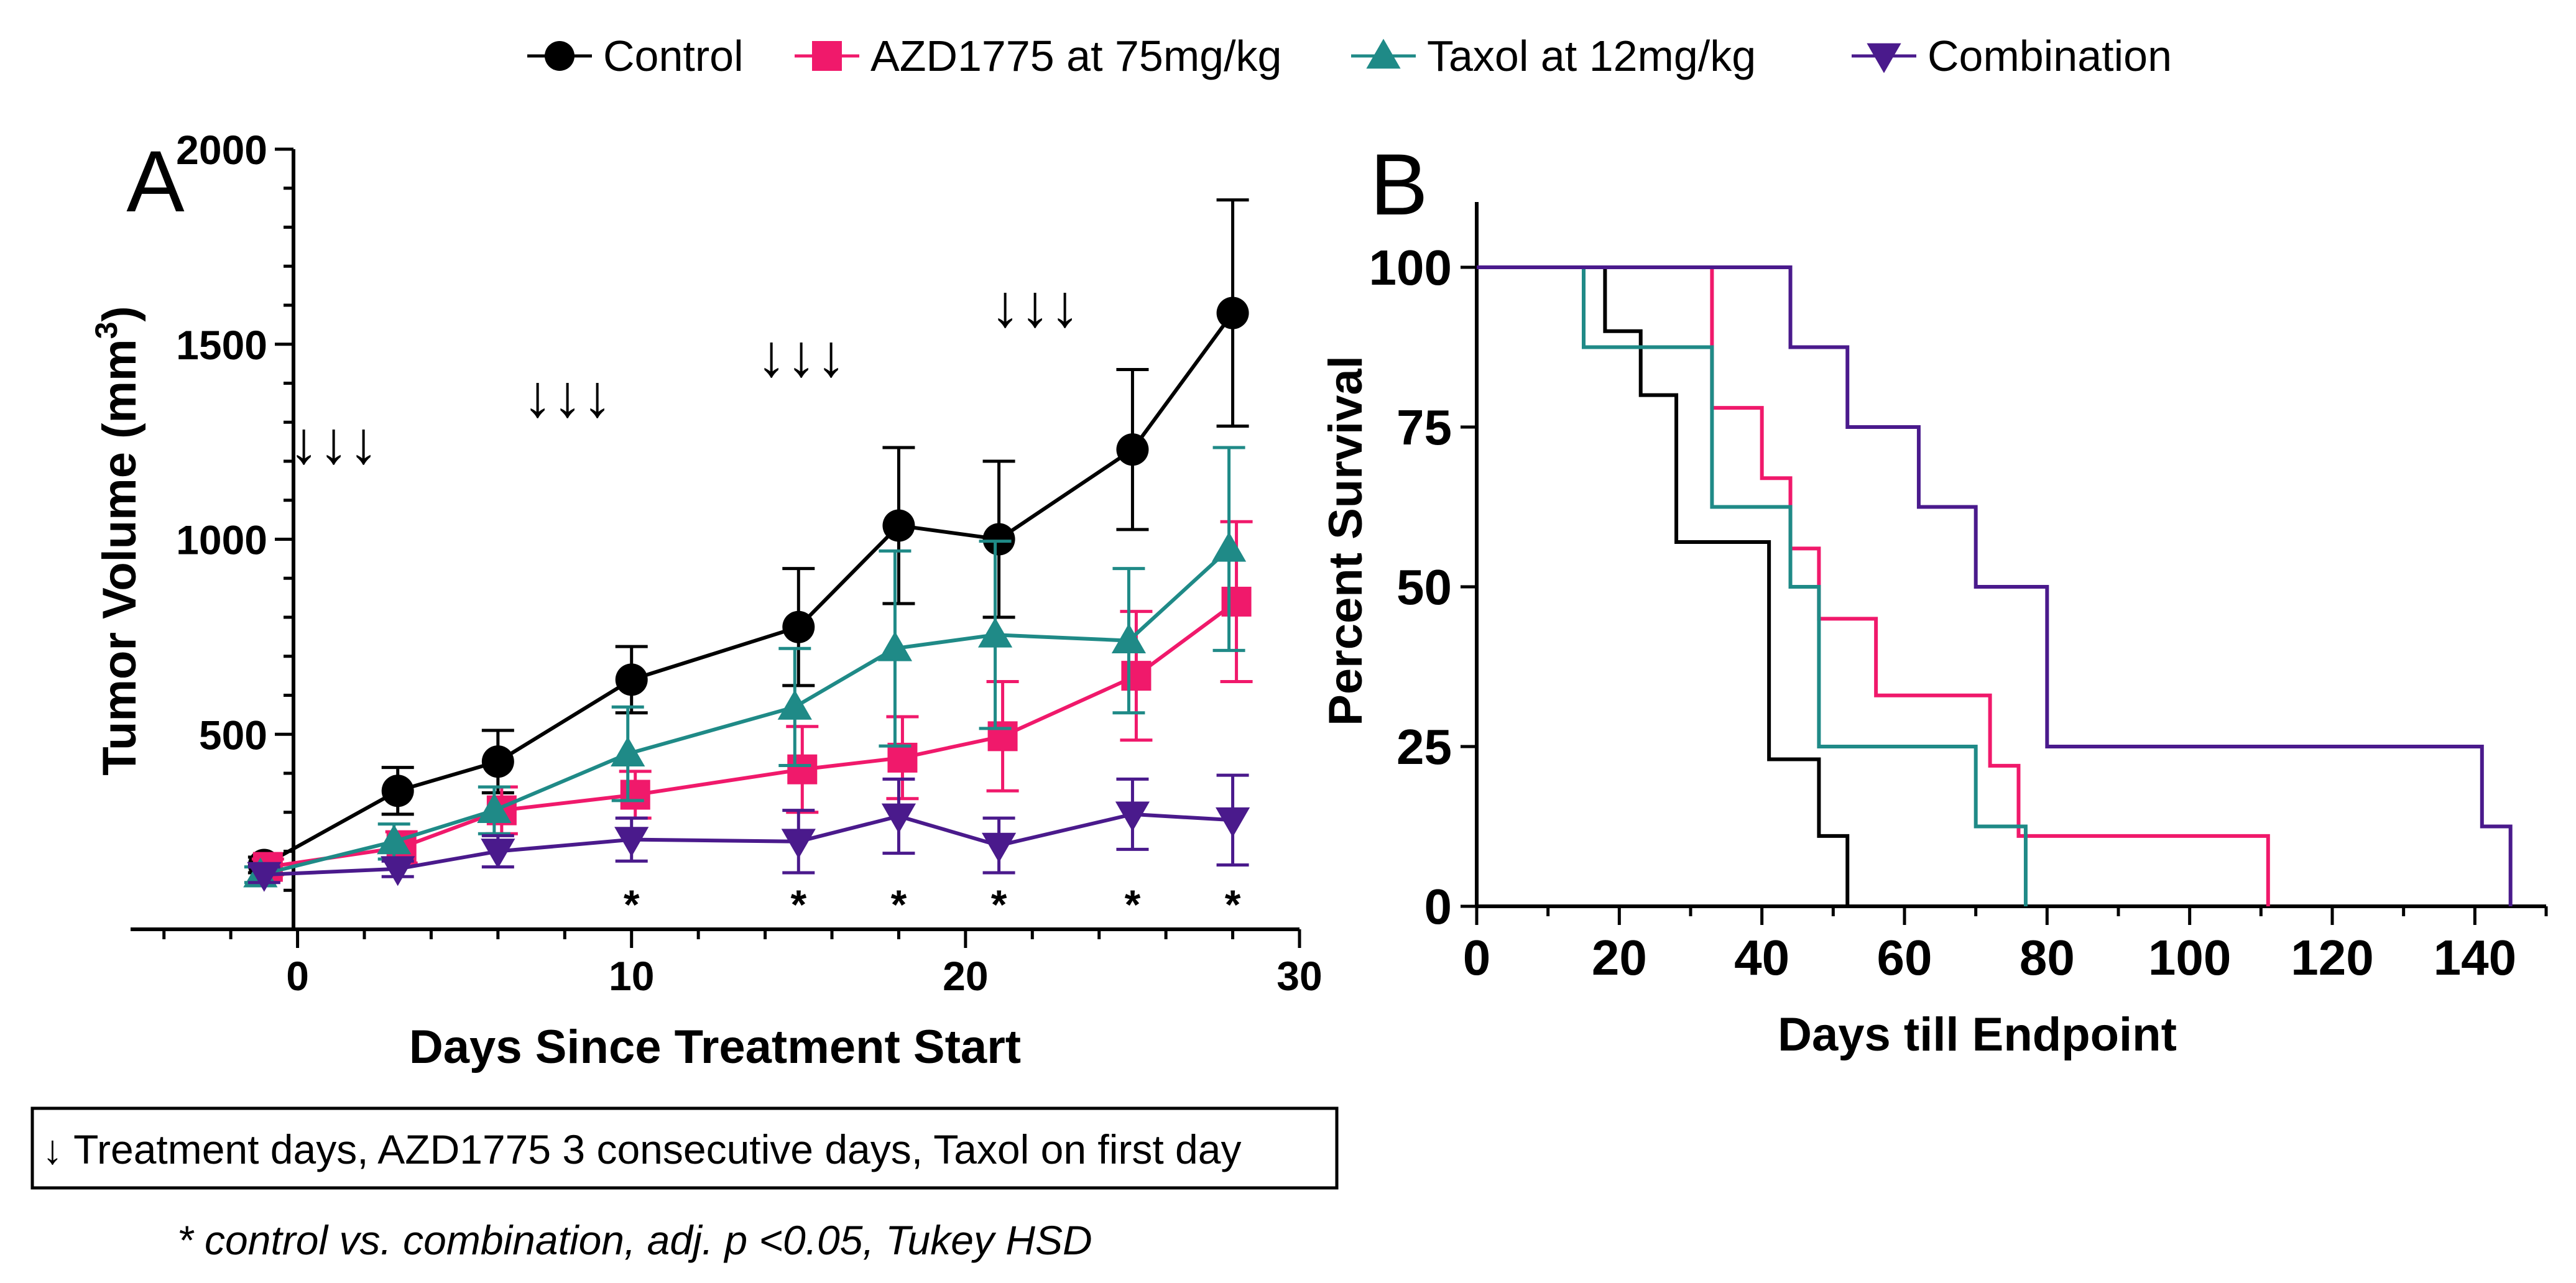 Image resolution: width=2576 pixels, height=1283 pixels. I want to click on x-tick-label: 40, so click(1761, 957).